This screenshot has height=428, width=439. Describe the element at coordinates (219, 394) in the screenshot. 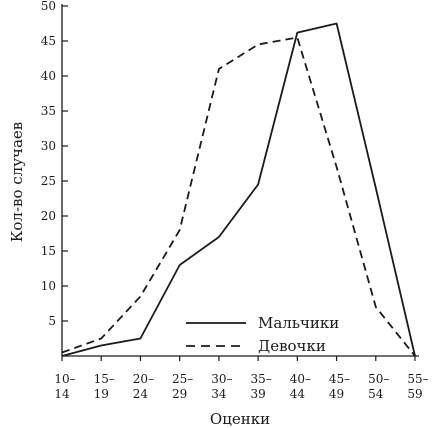

I see `x-tick-label-line2: 34` at that location.